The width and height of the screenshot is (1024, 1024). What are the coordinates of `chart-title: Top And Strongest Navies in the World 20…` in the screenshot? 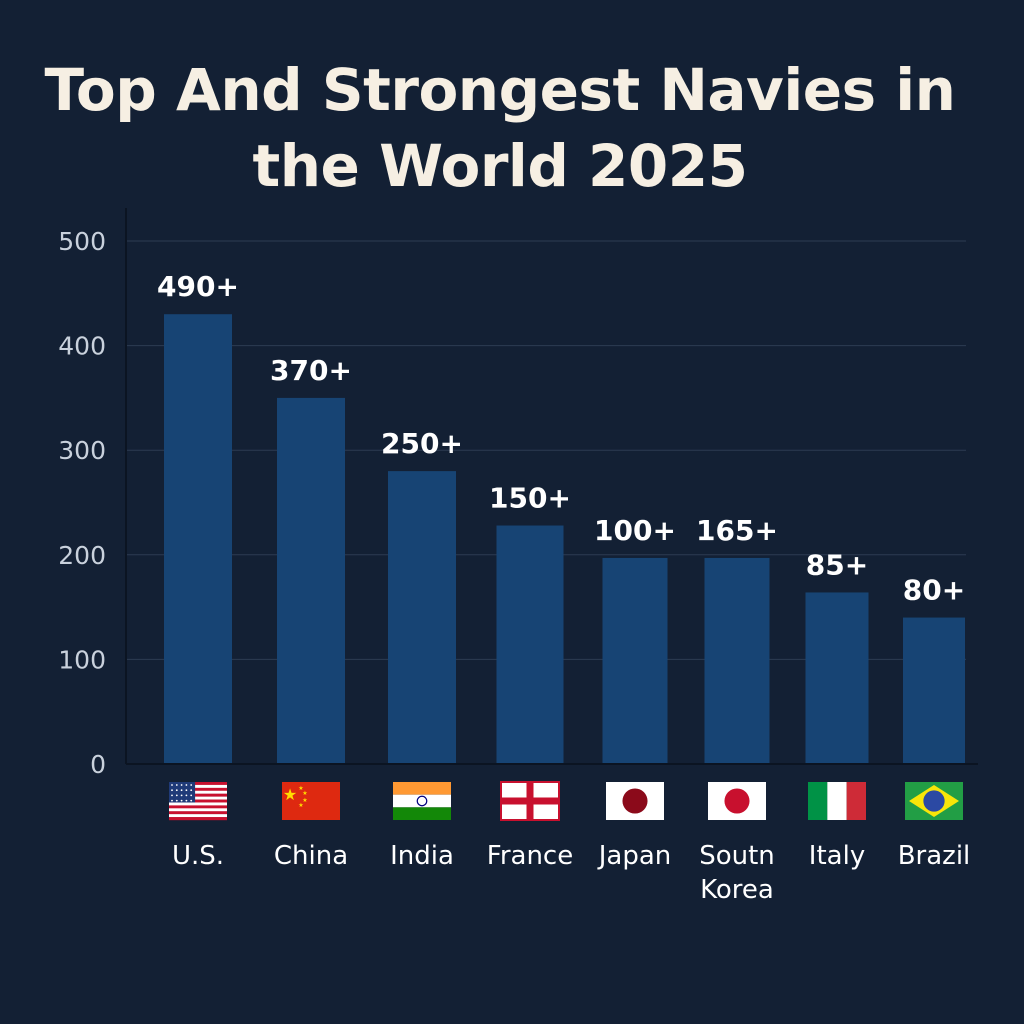 It's located at (500, 128).